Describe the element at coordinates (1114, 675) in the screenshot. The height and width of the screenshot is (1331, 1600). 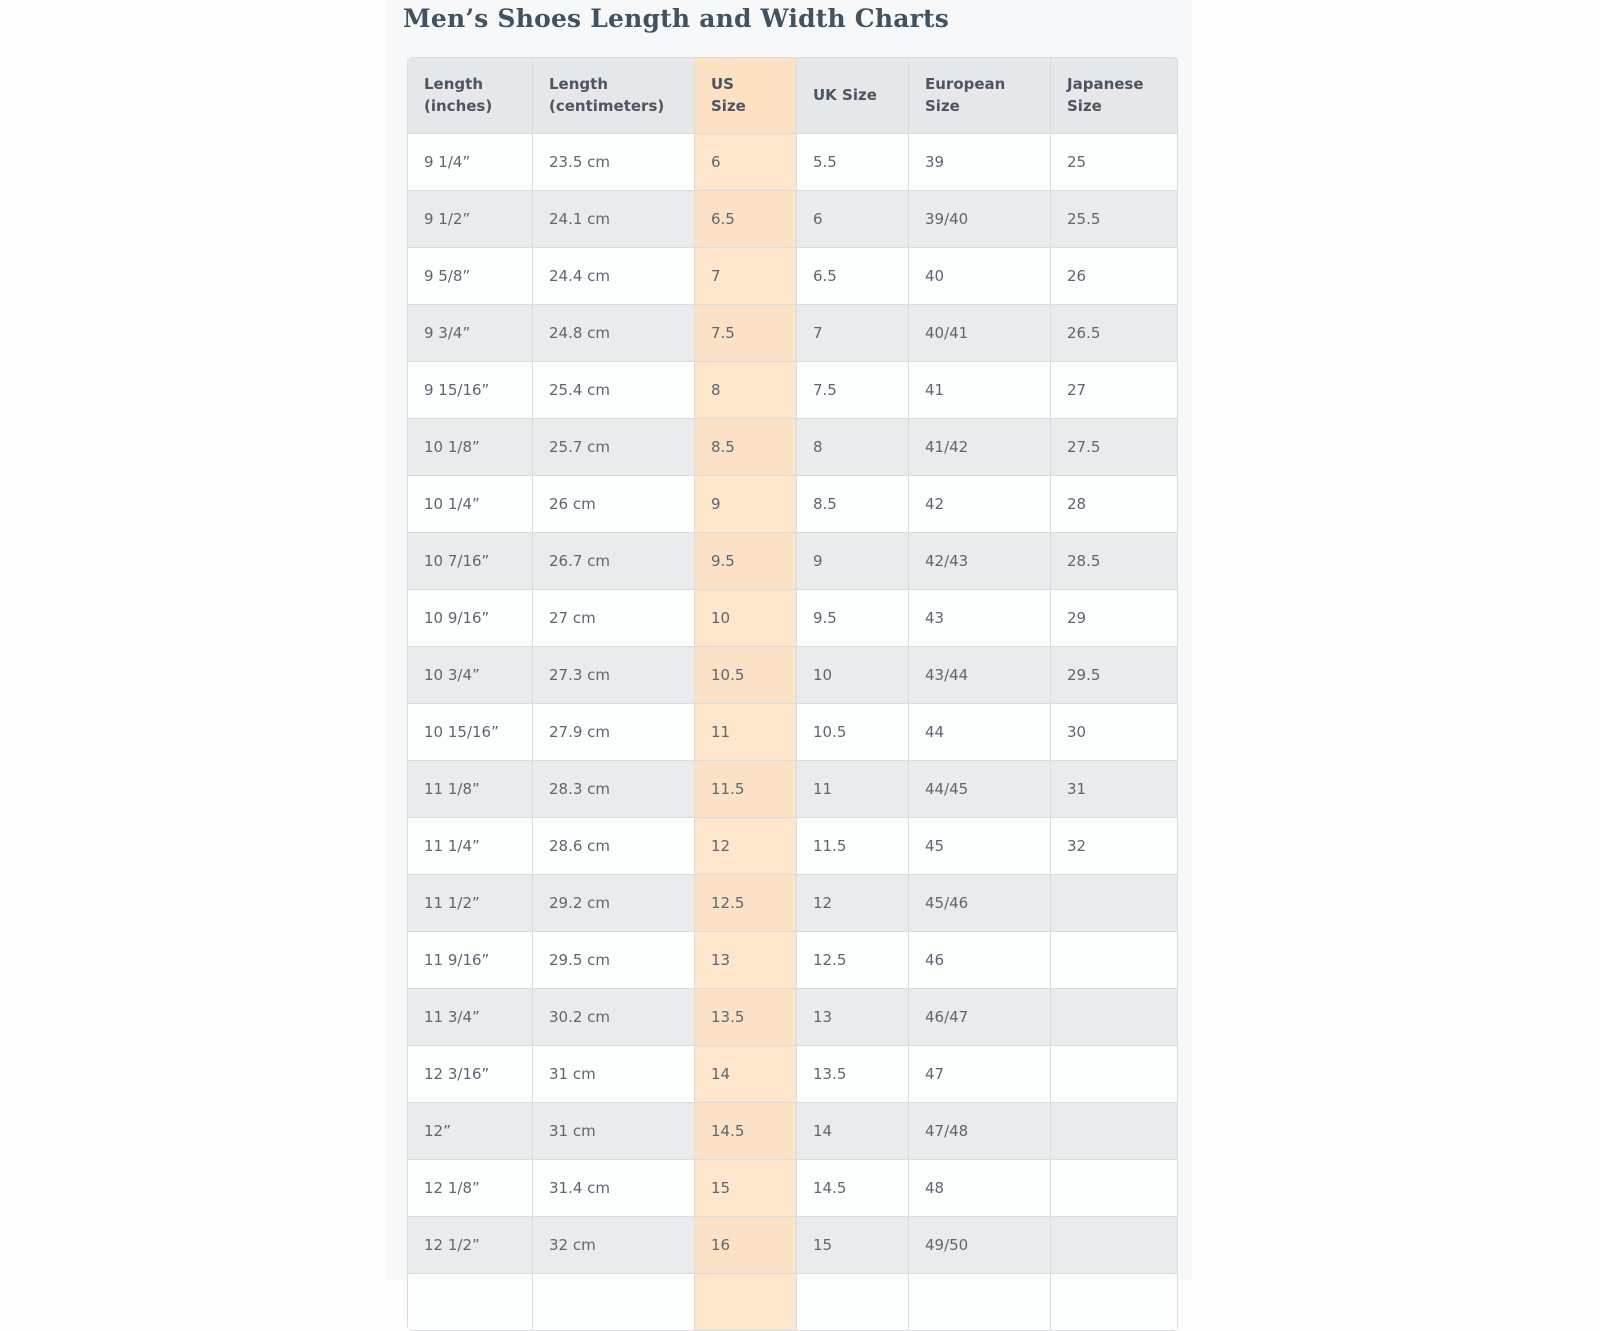
I see `cell-japanese-size: 29.5` at that location.